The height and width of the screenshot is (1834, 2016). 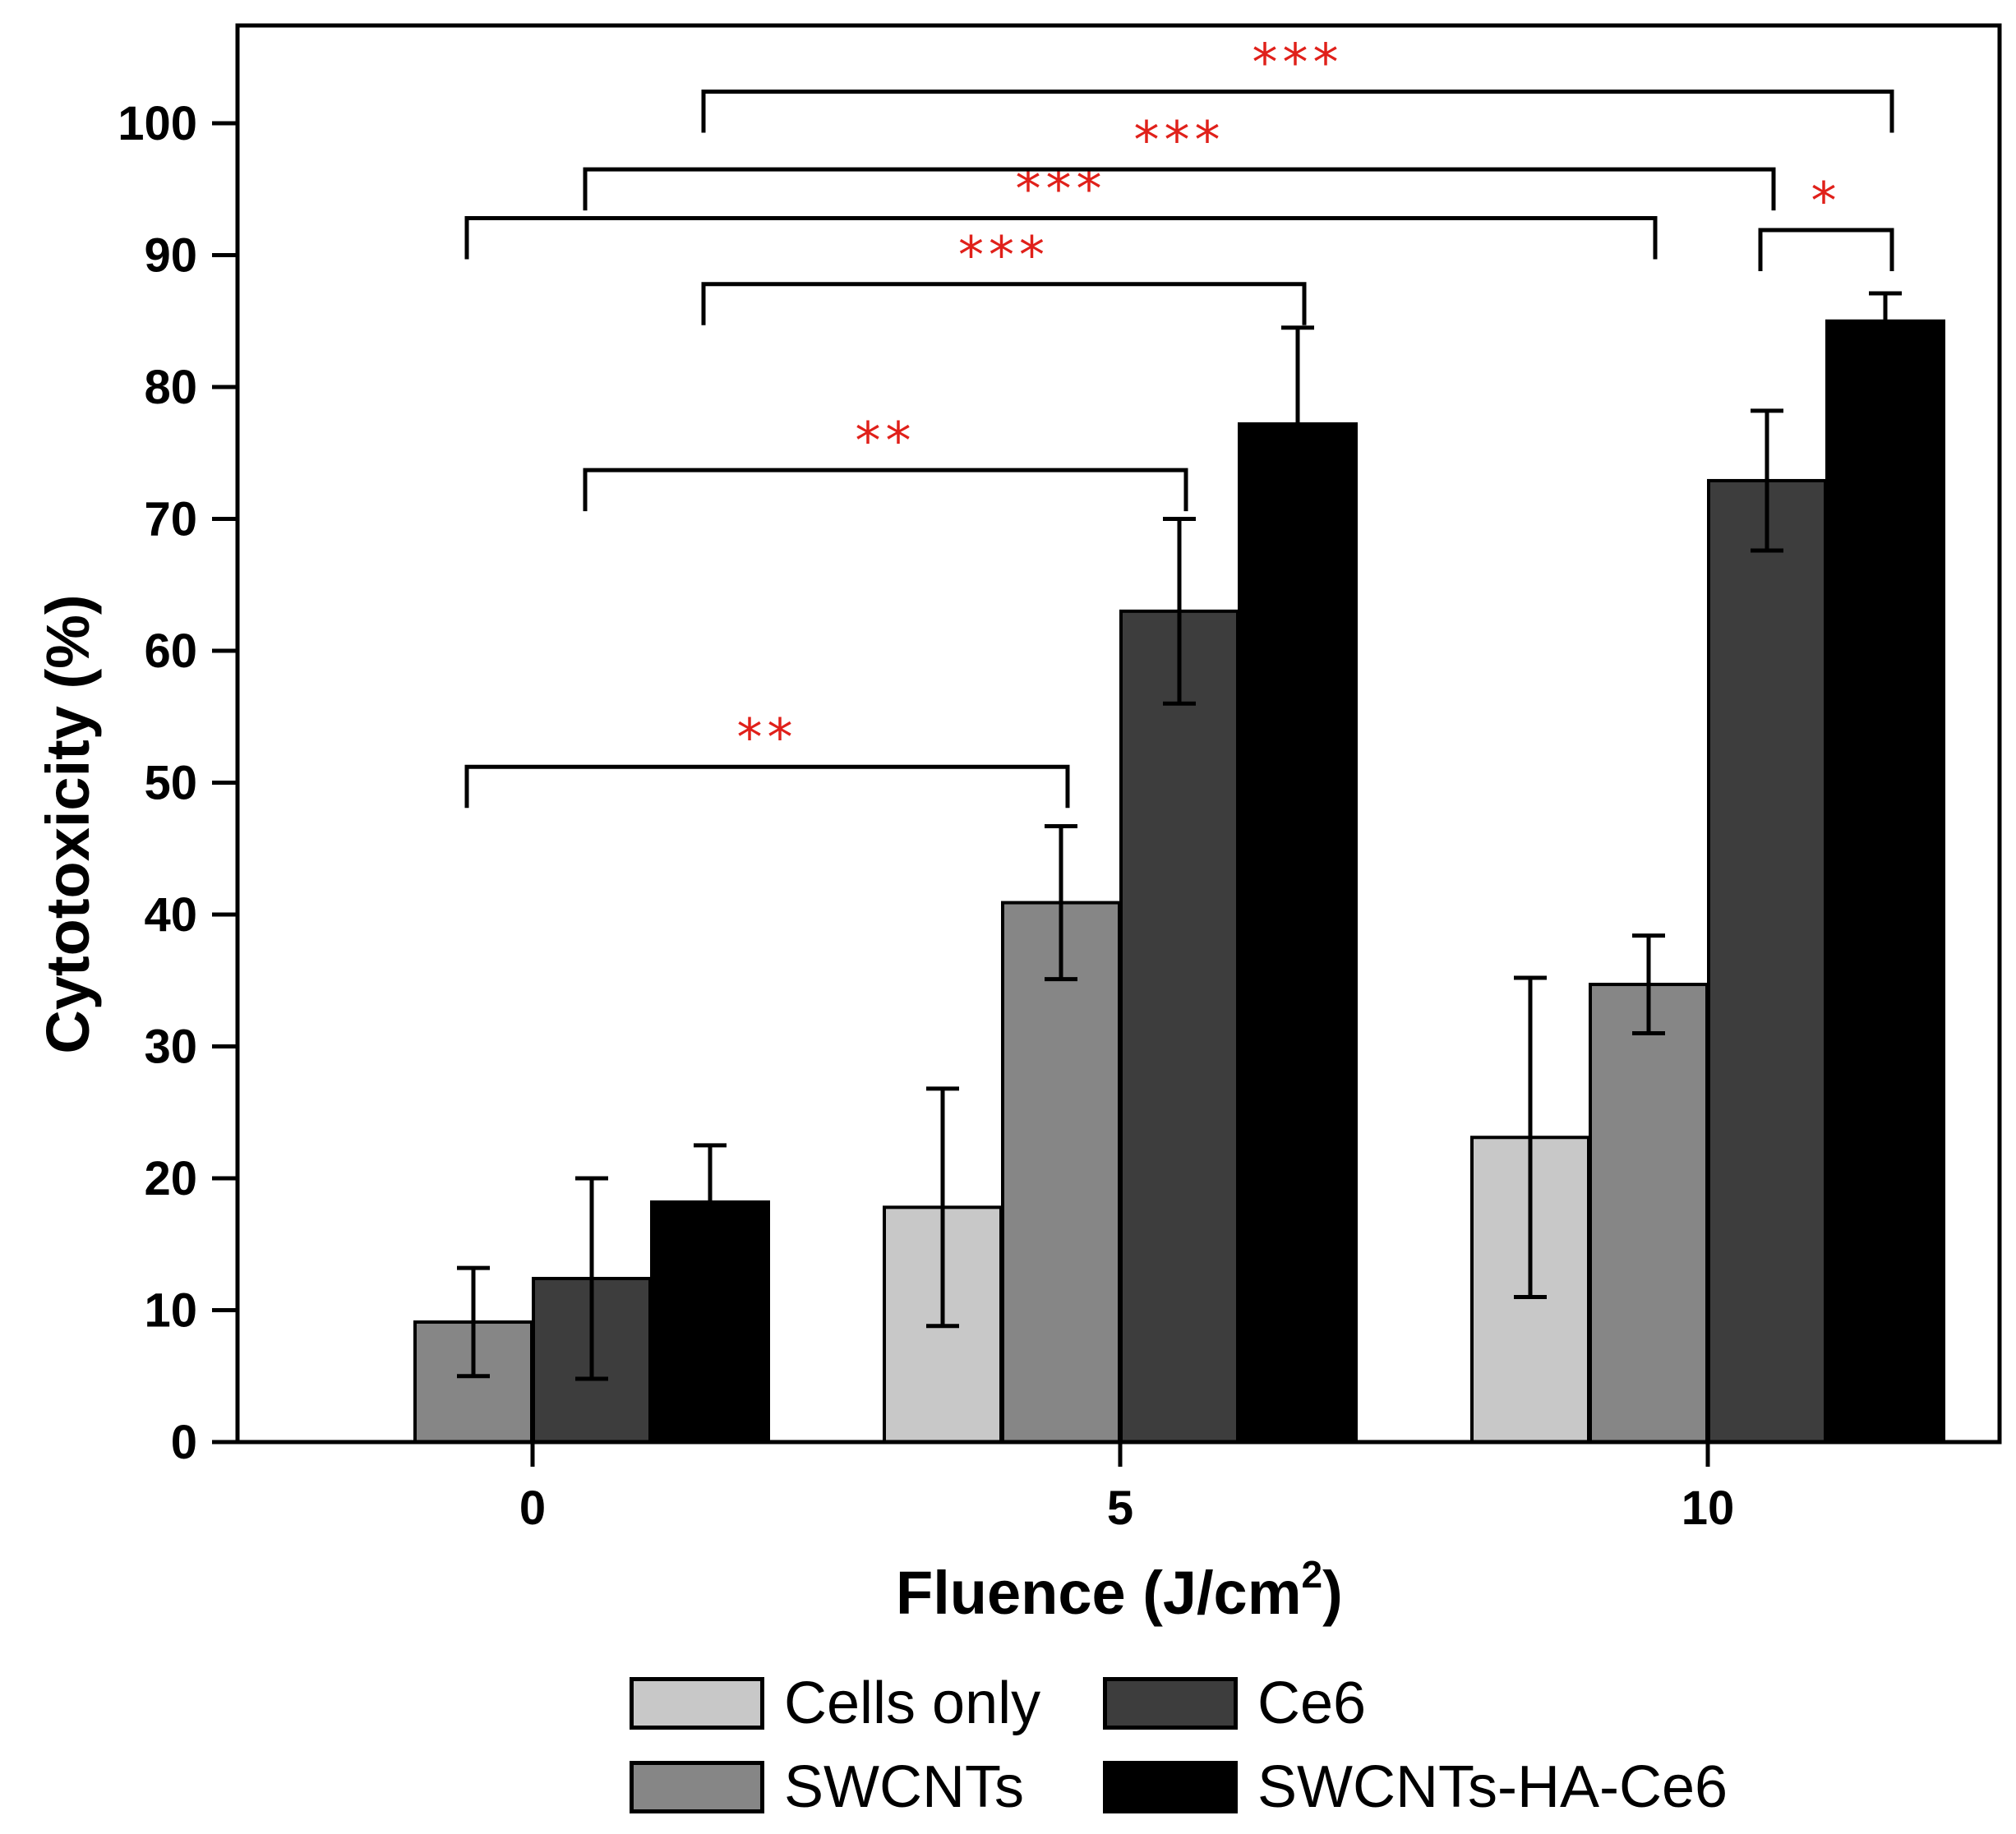 What do you see at coordinates (697, 1703) in the screenshot?
I see `legend-swatch-cells-only` at bounding box center [697, 1703].